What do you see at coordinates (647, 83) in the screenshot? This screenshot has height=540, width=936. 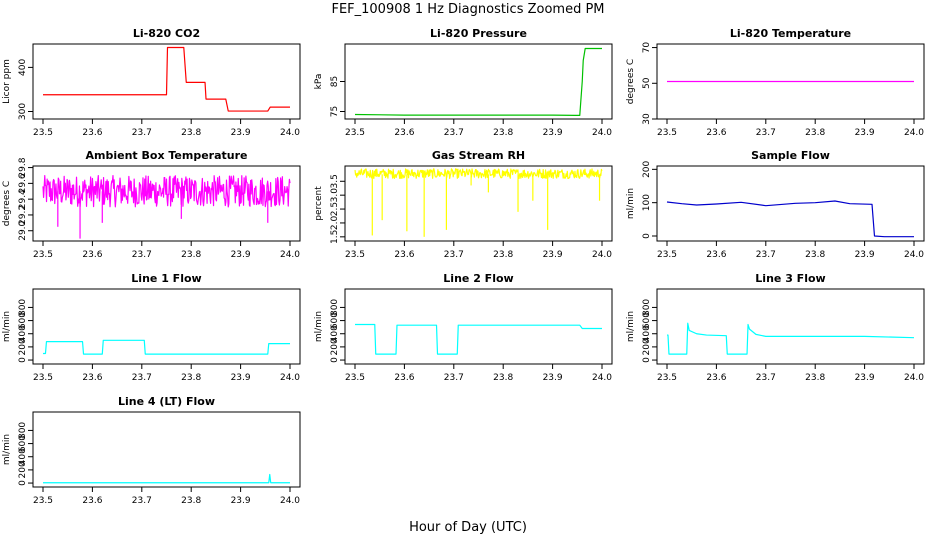 I see `y-tick-label: 50` at bounding box center [647, 83].